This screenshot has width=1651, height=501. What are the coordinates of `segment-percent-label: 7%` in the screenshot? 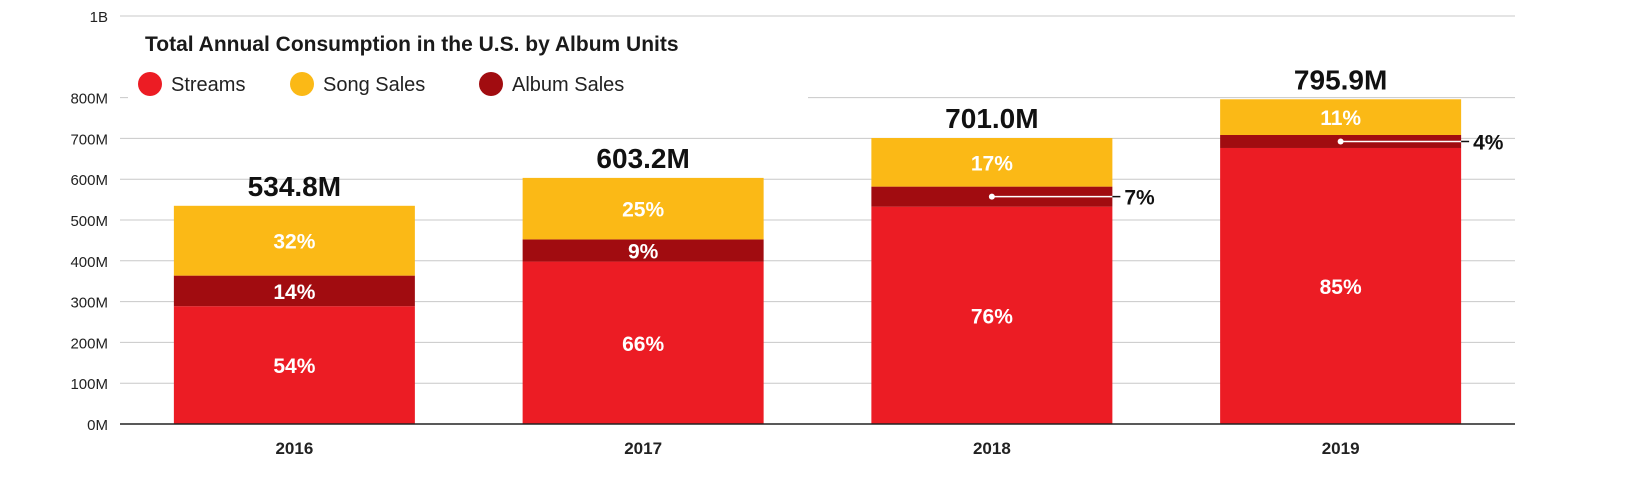 It's located at (1139, 198).